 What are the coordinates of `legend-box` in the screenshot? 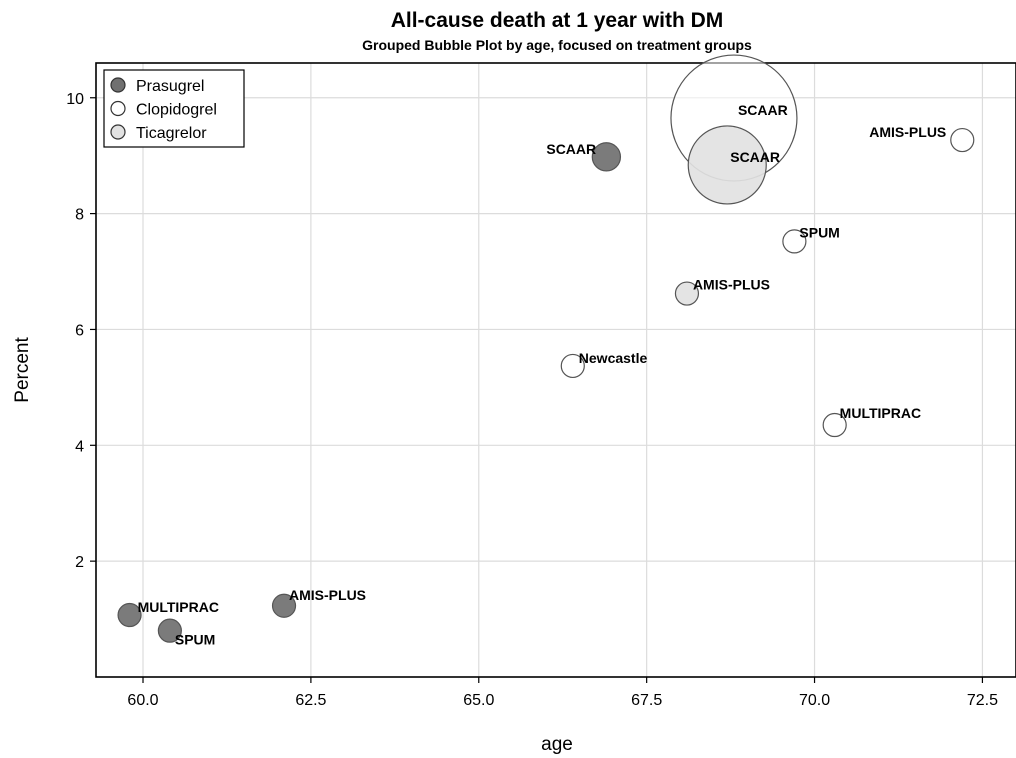 It's located at (174, 108).